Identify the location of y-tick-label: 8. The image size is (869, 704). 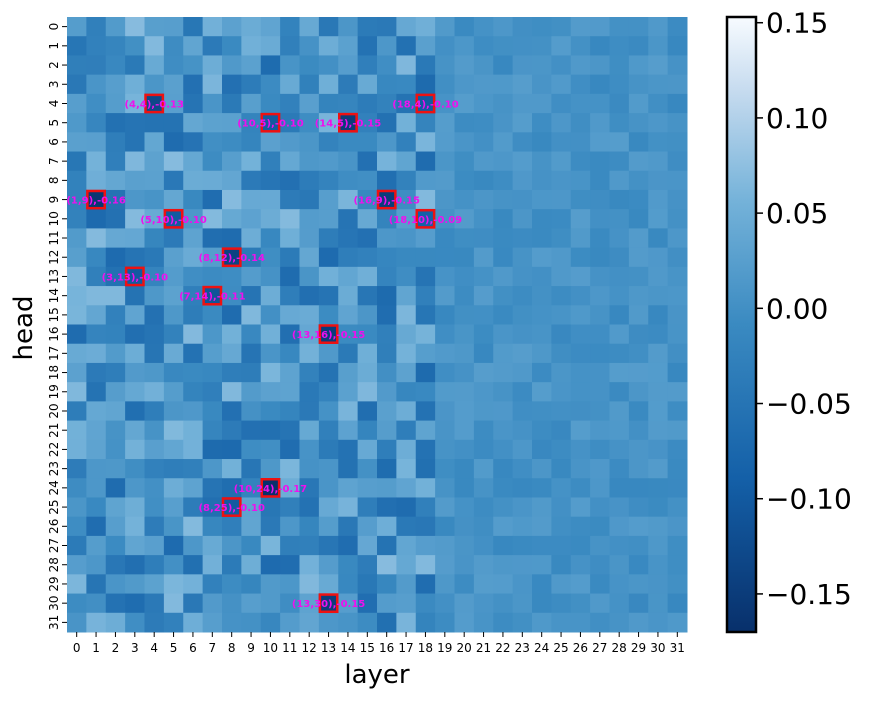
(54, 181).